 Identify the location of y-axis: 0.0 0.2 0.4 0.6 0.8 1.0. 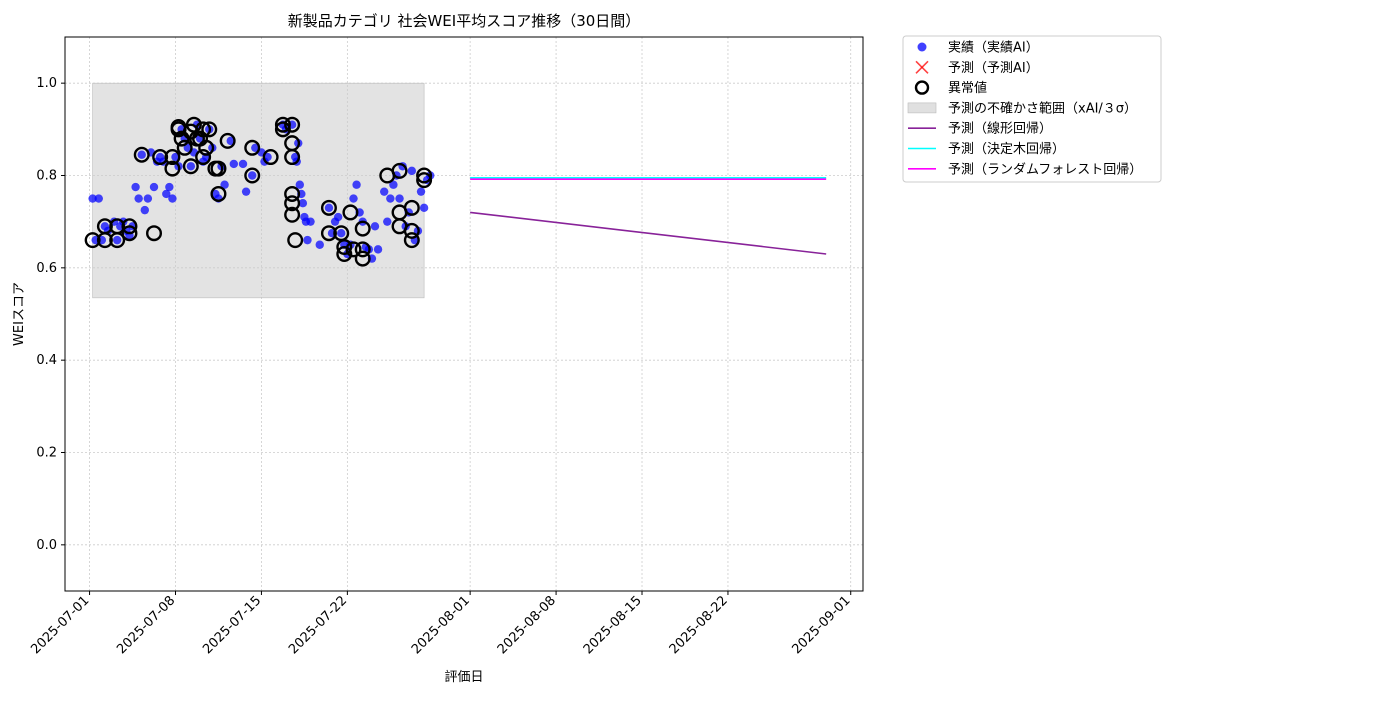
(50, 314).